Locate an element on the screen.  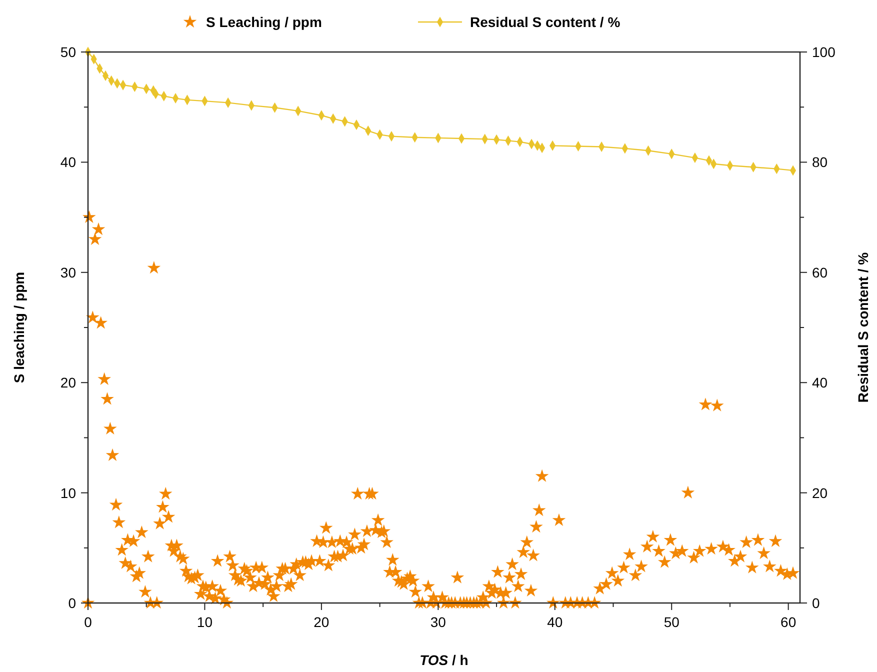
y2-tick-label: 0 is located at coordinates (816, 603).